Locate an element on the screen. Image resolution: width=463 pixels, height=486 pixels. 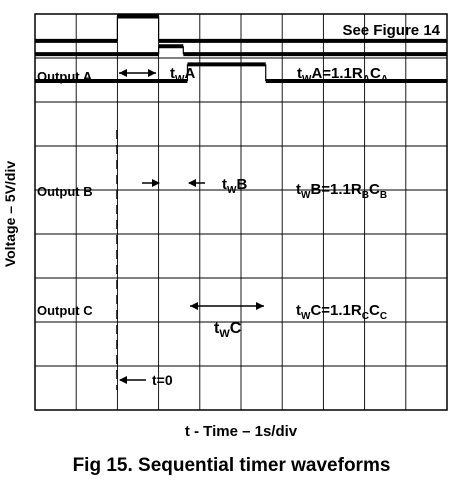
time-zero-label: t=0 is located at coordinates (162, 380).